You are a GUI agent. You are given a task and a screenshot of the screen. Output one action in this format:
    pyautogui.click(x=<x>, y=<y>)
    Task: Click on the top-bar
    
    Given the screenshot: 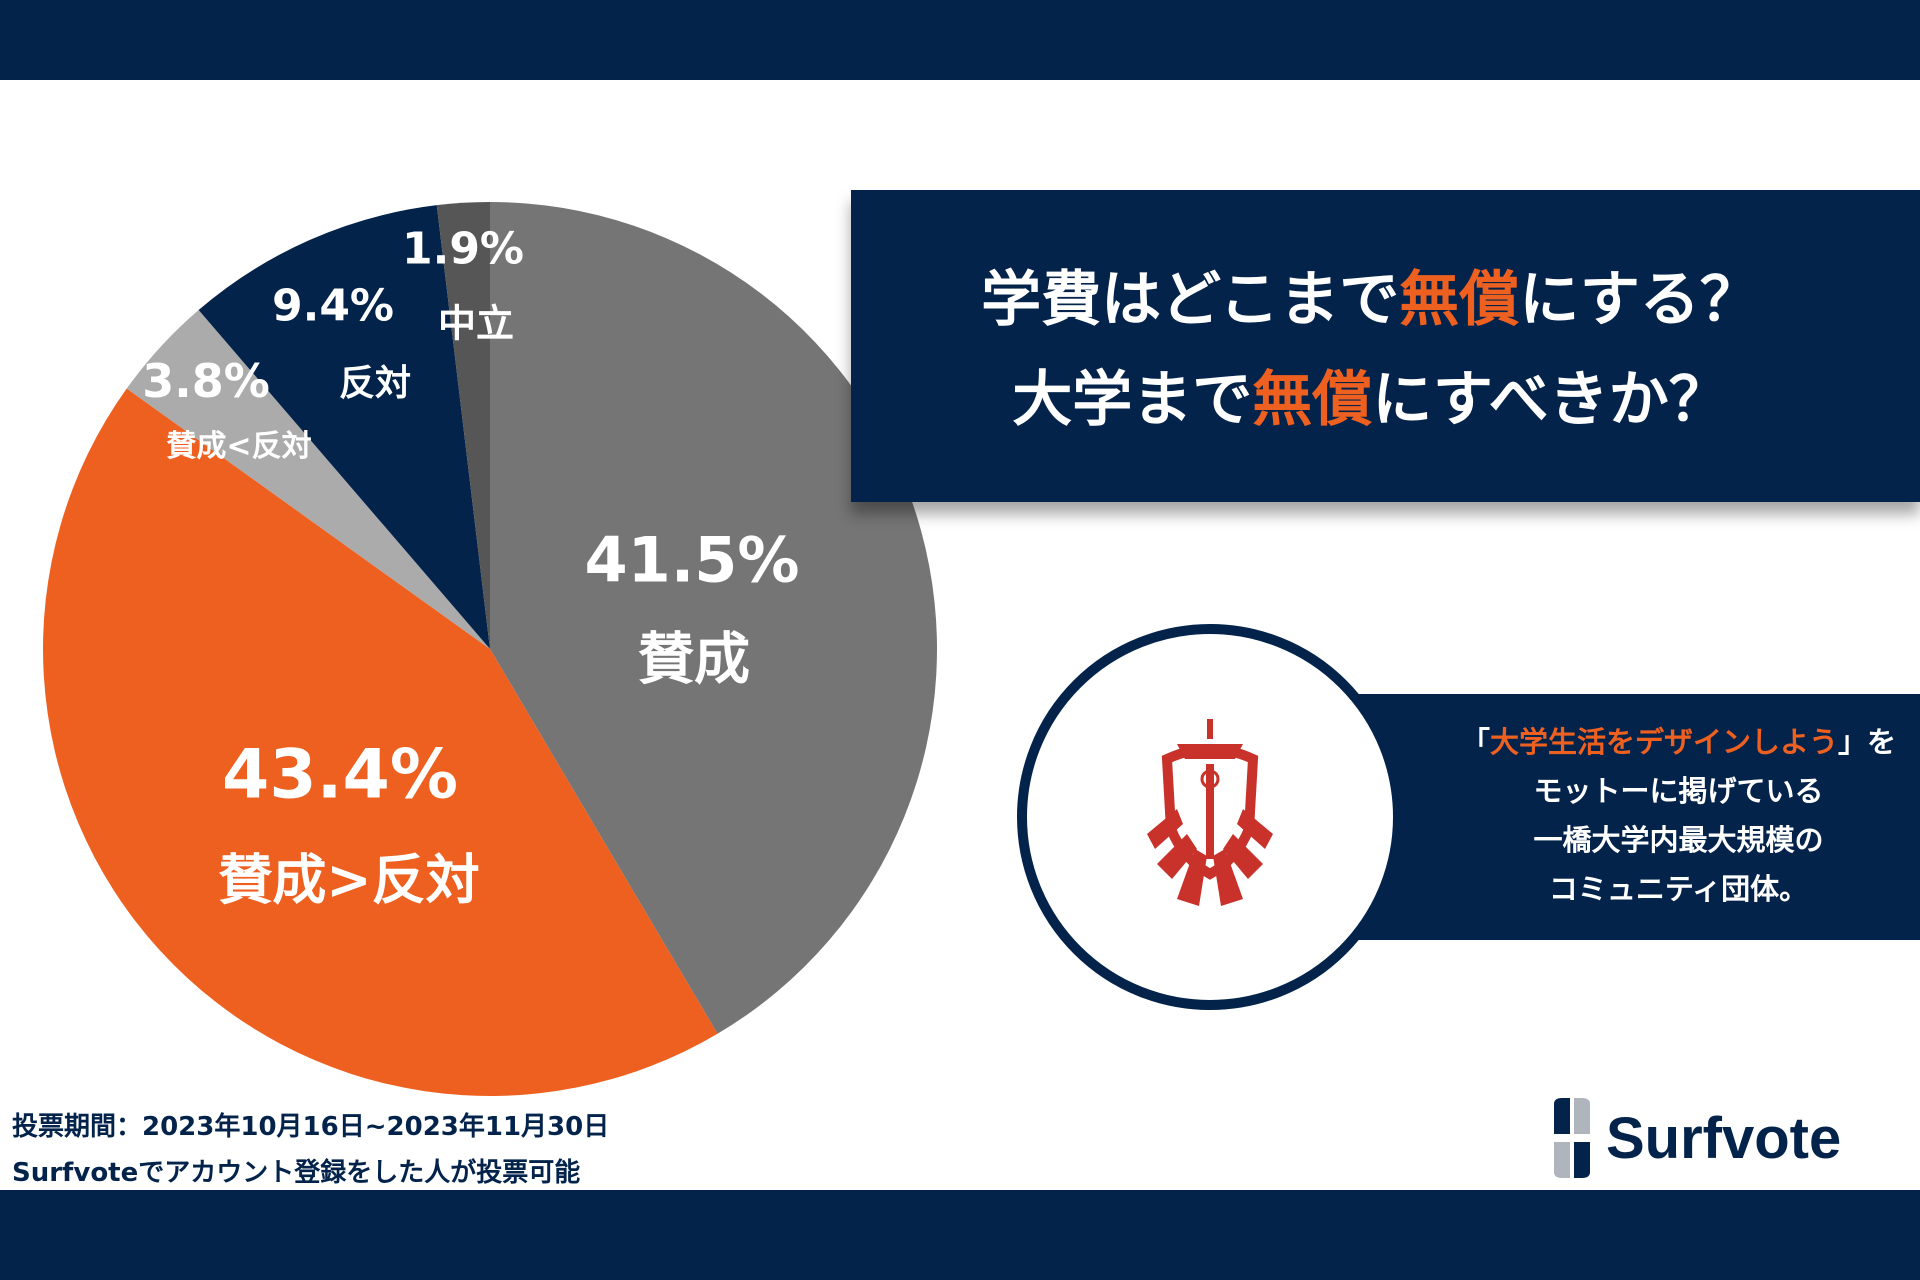 What is the action you would take?
    pyautogui.click(x=960, y=40)
    